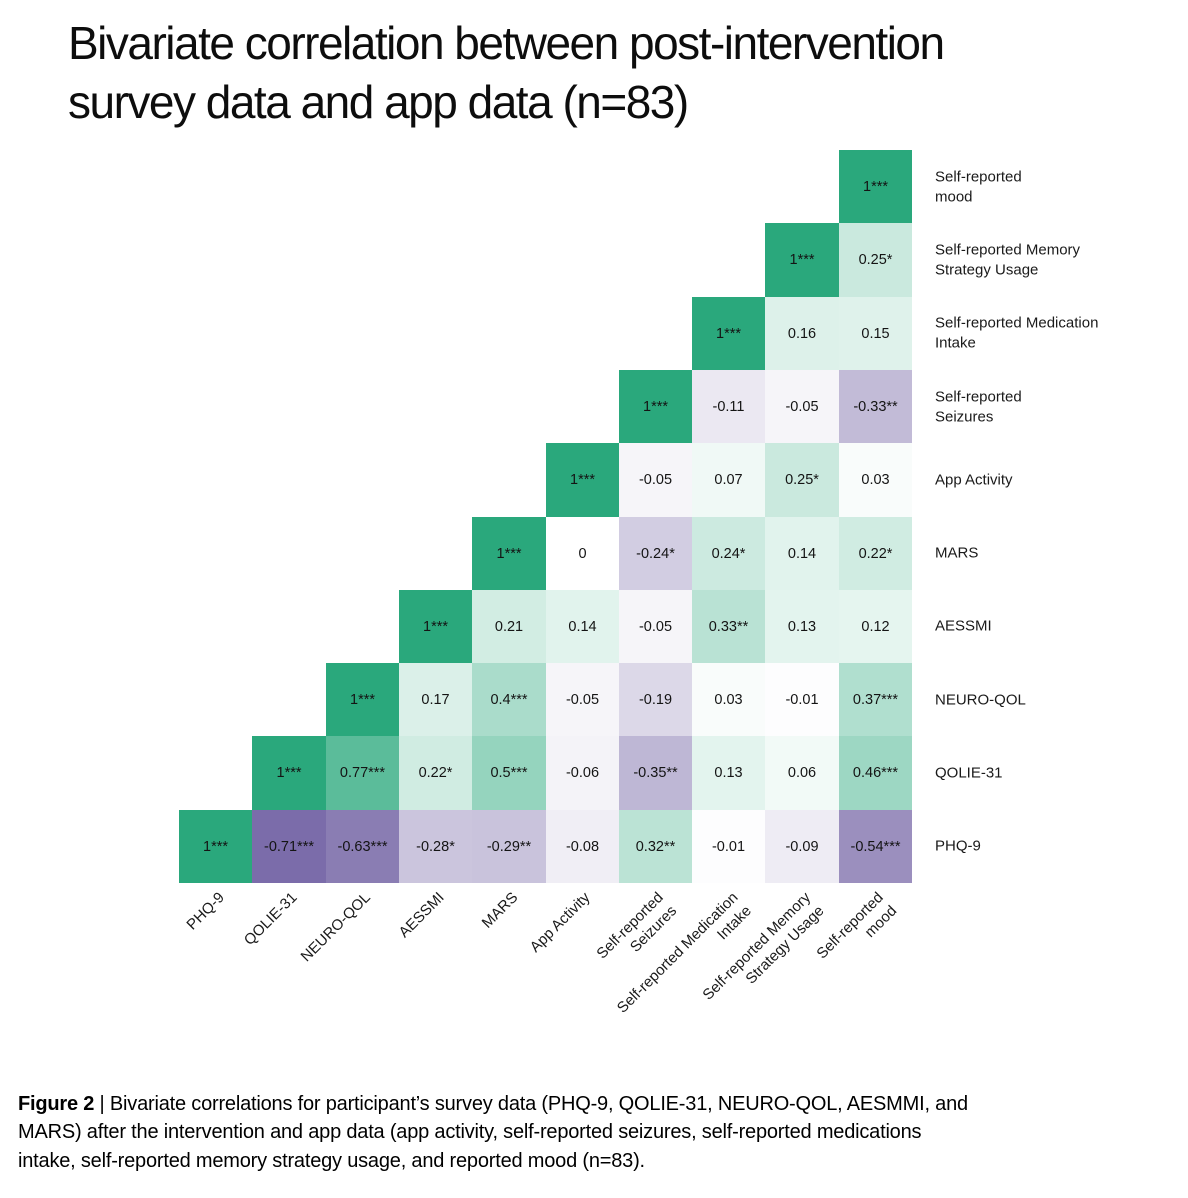 The width and height of the screenshot is (1188, 1198). Describe the element at coordinates (561, 922) in the screenshot. I see `column-label: App Activity` at that location.